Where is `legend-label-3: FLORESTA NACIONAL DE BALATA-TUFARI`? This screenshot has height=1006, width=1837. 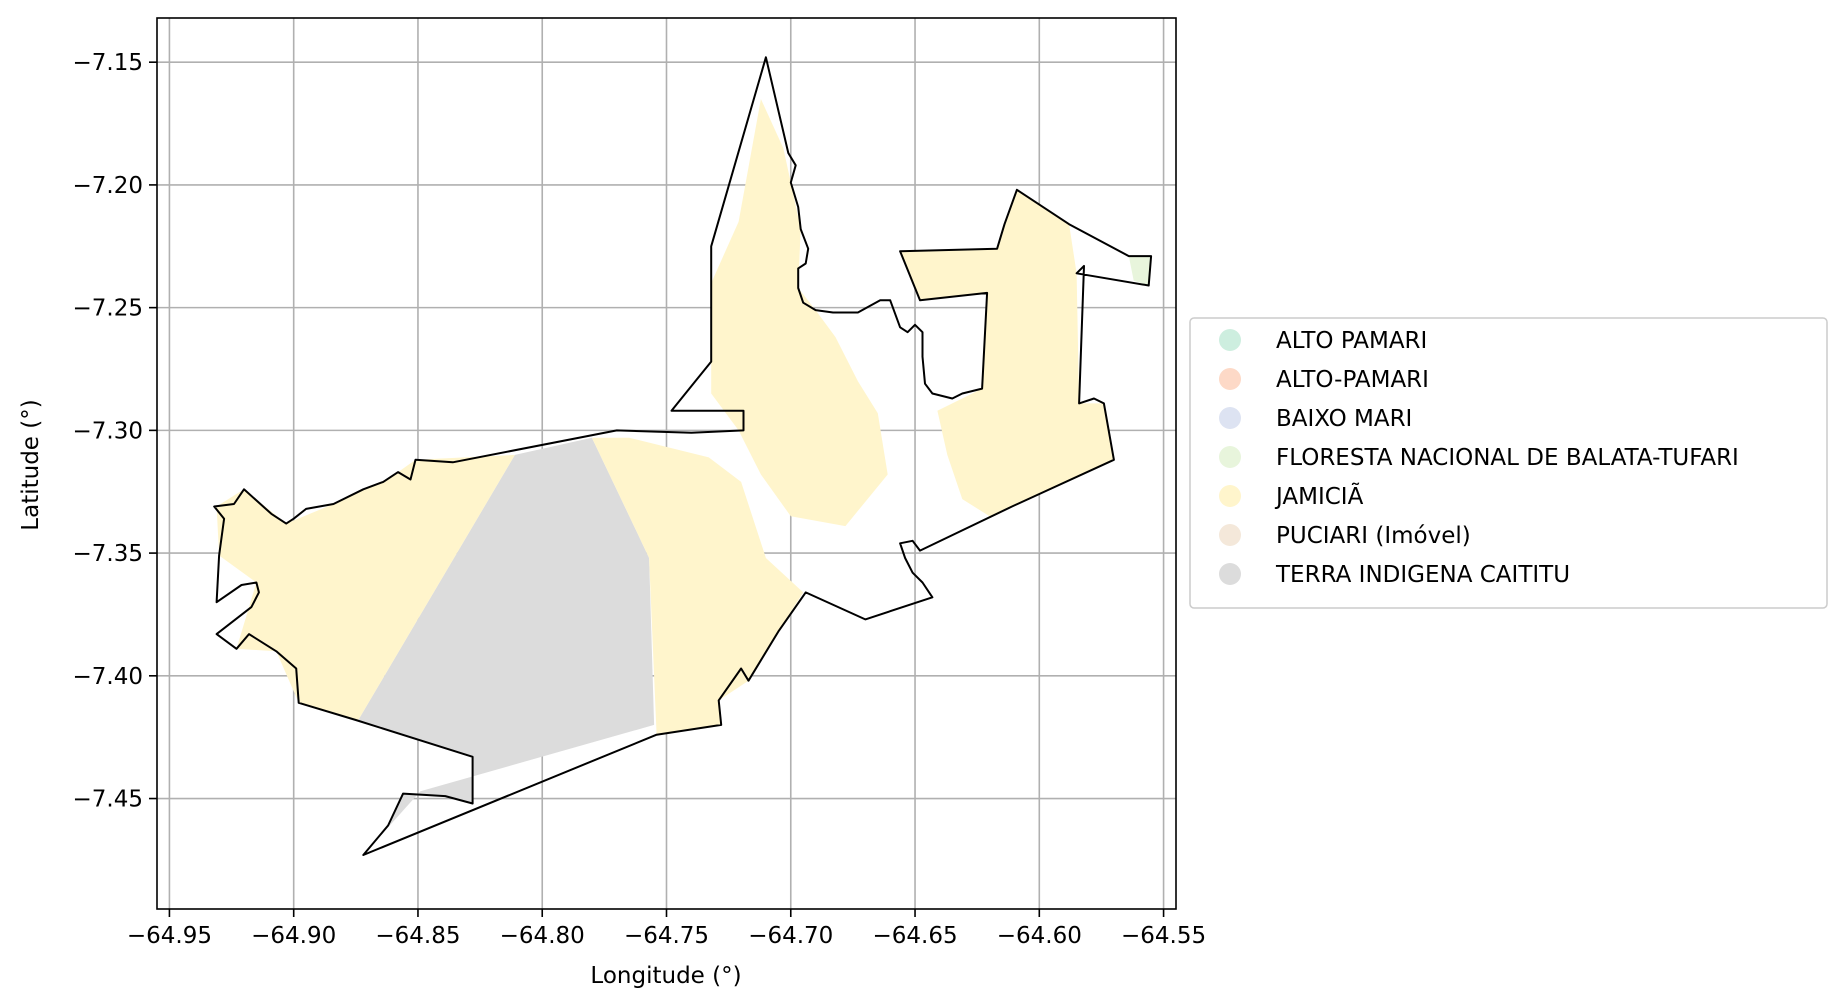
legend-label-3: FLORESTA NACIONAL DE BALATA-TUFARI is located at coordinates (1507, 458).